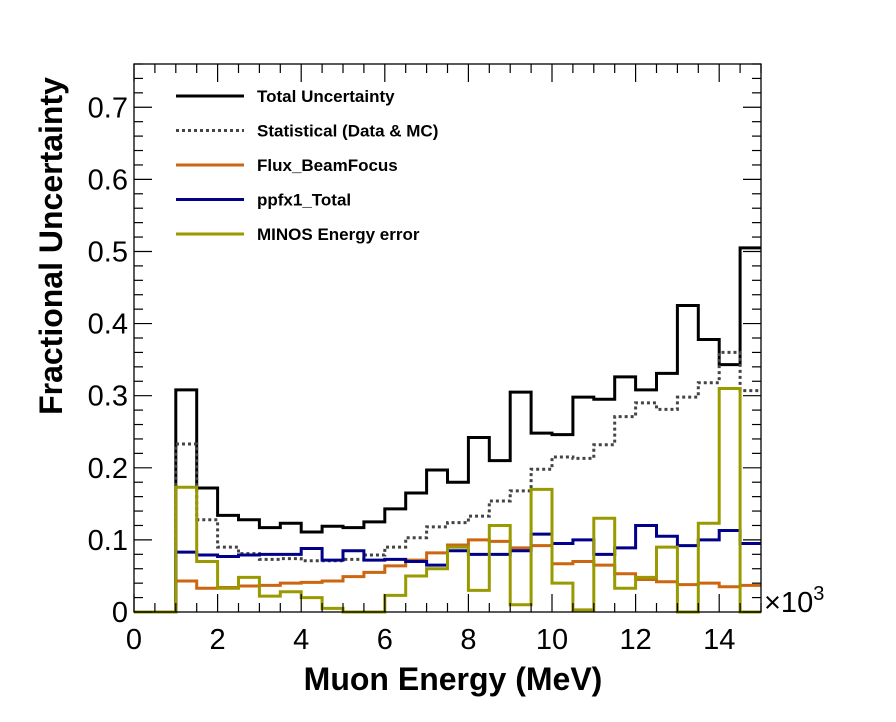  Describe the element at coordinates (108, 325) in the screenshot. I see `y-tick-label: 0.4` at that location.